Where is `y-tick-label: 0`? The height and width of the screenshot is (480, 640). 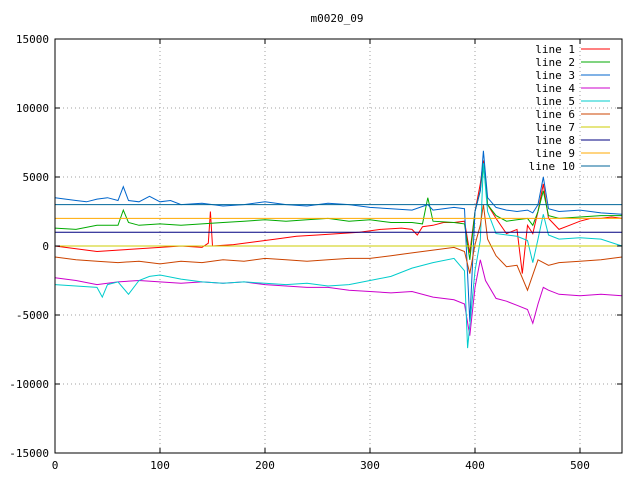 y-tick-label: 0 is located at coordinates (45, 246).